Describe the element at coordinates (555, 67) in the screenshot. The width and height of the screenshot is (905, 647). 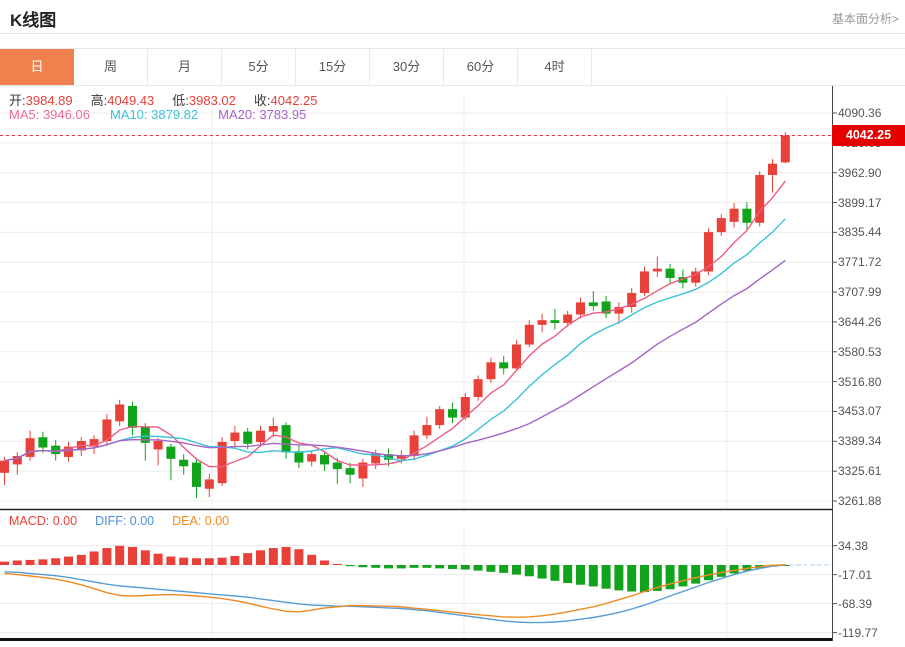
I see `tab-4时: 4时` at that location.